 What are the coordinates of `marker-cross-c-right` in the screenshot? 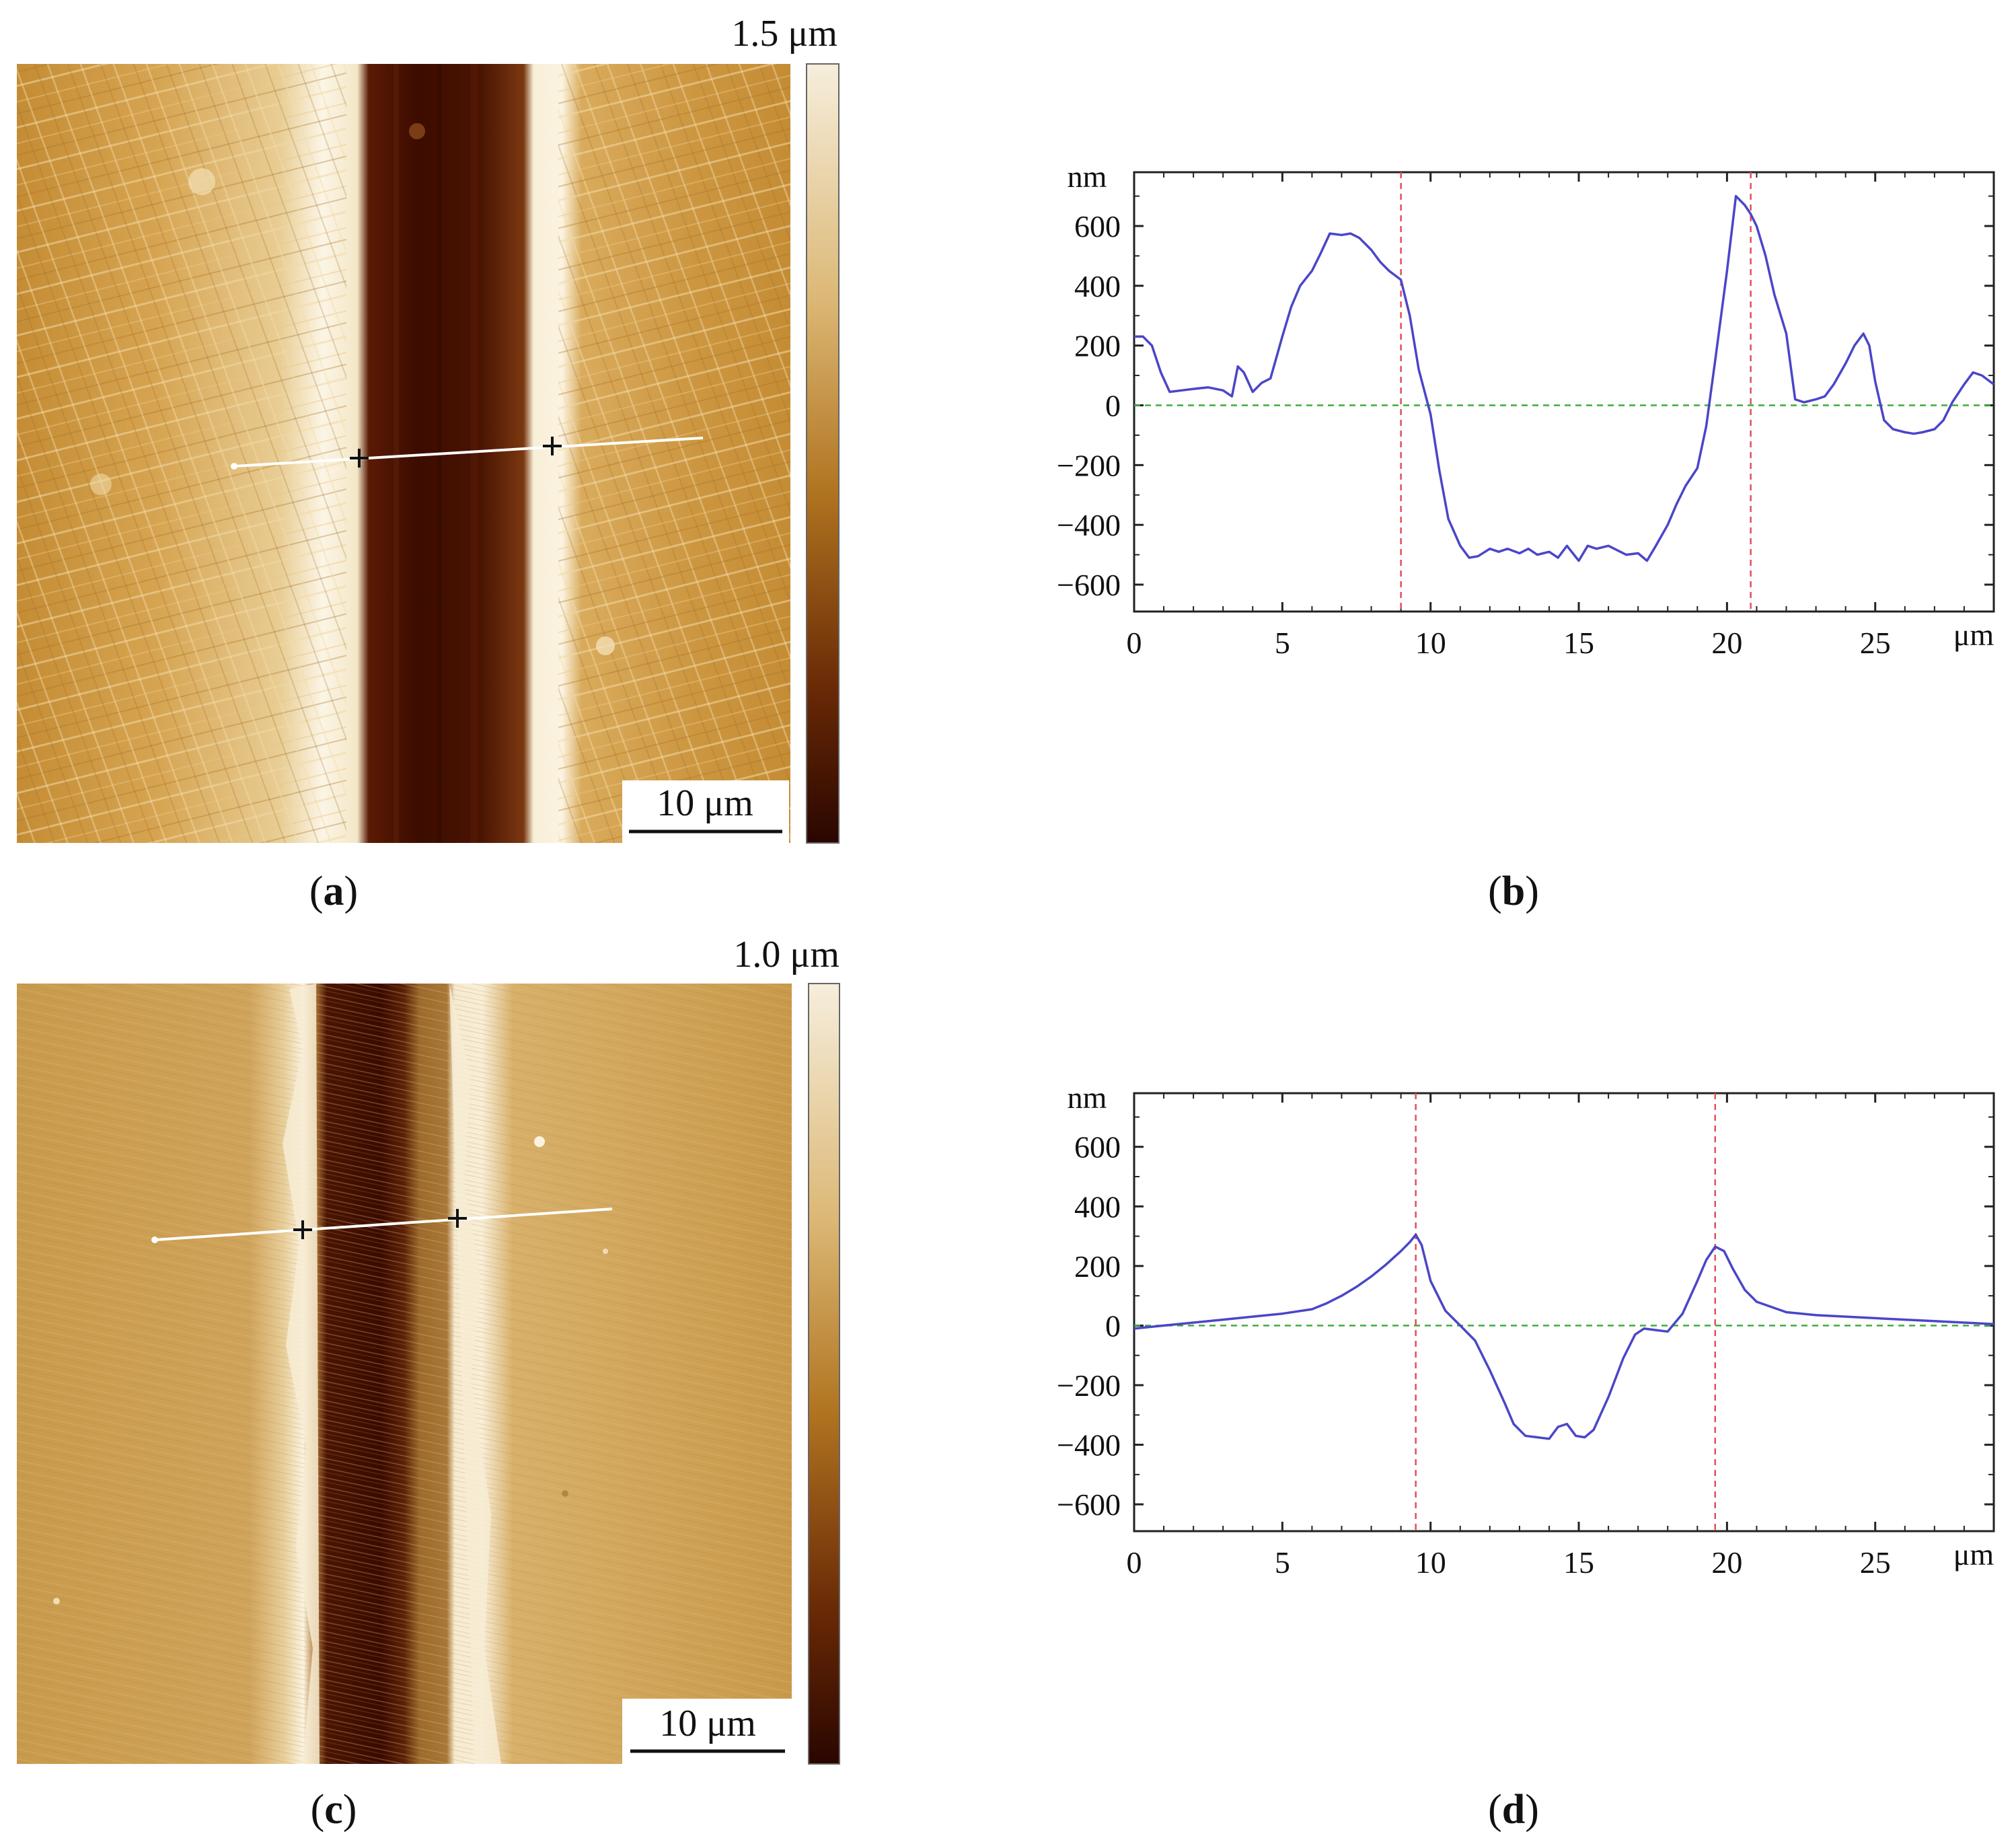 It's located at (457, 1218).